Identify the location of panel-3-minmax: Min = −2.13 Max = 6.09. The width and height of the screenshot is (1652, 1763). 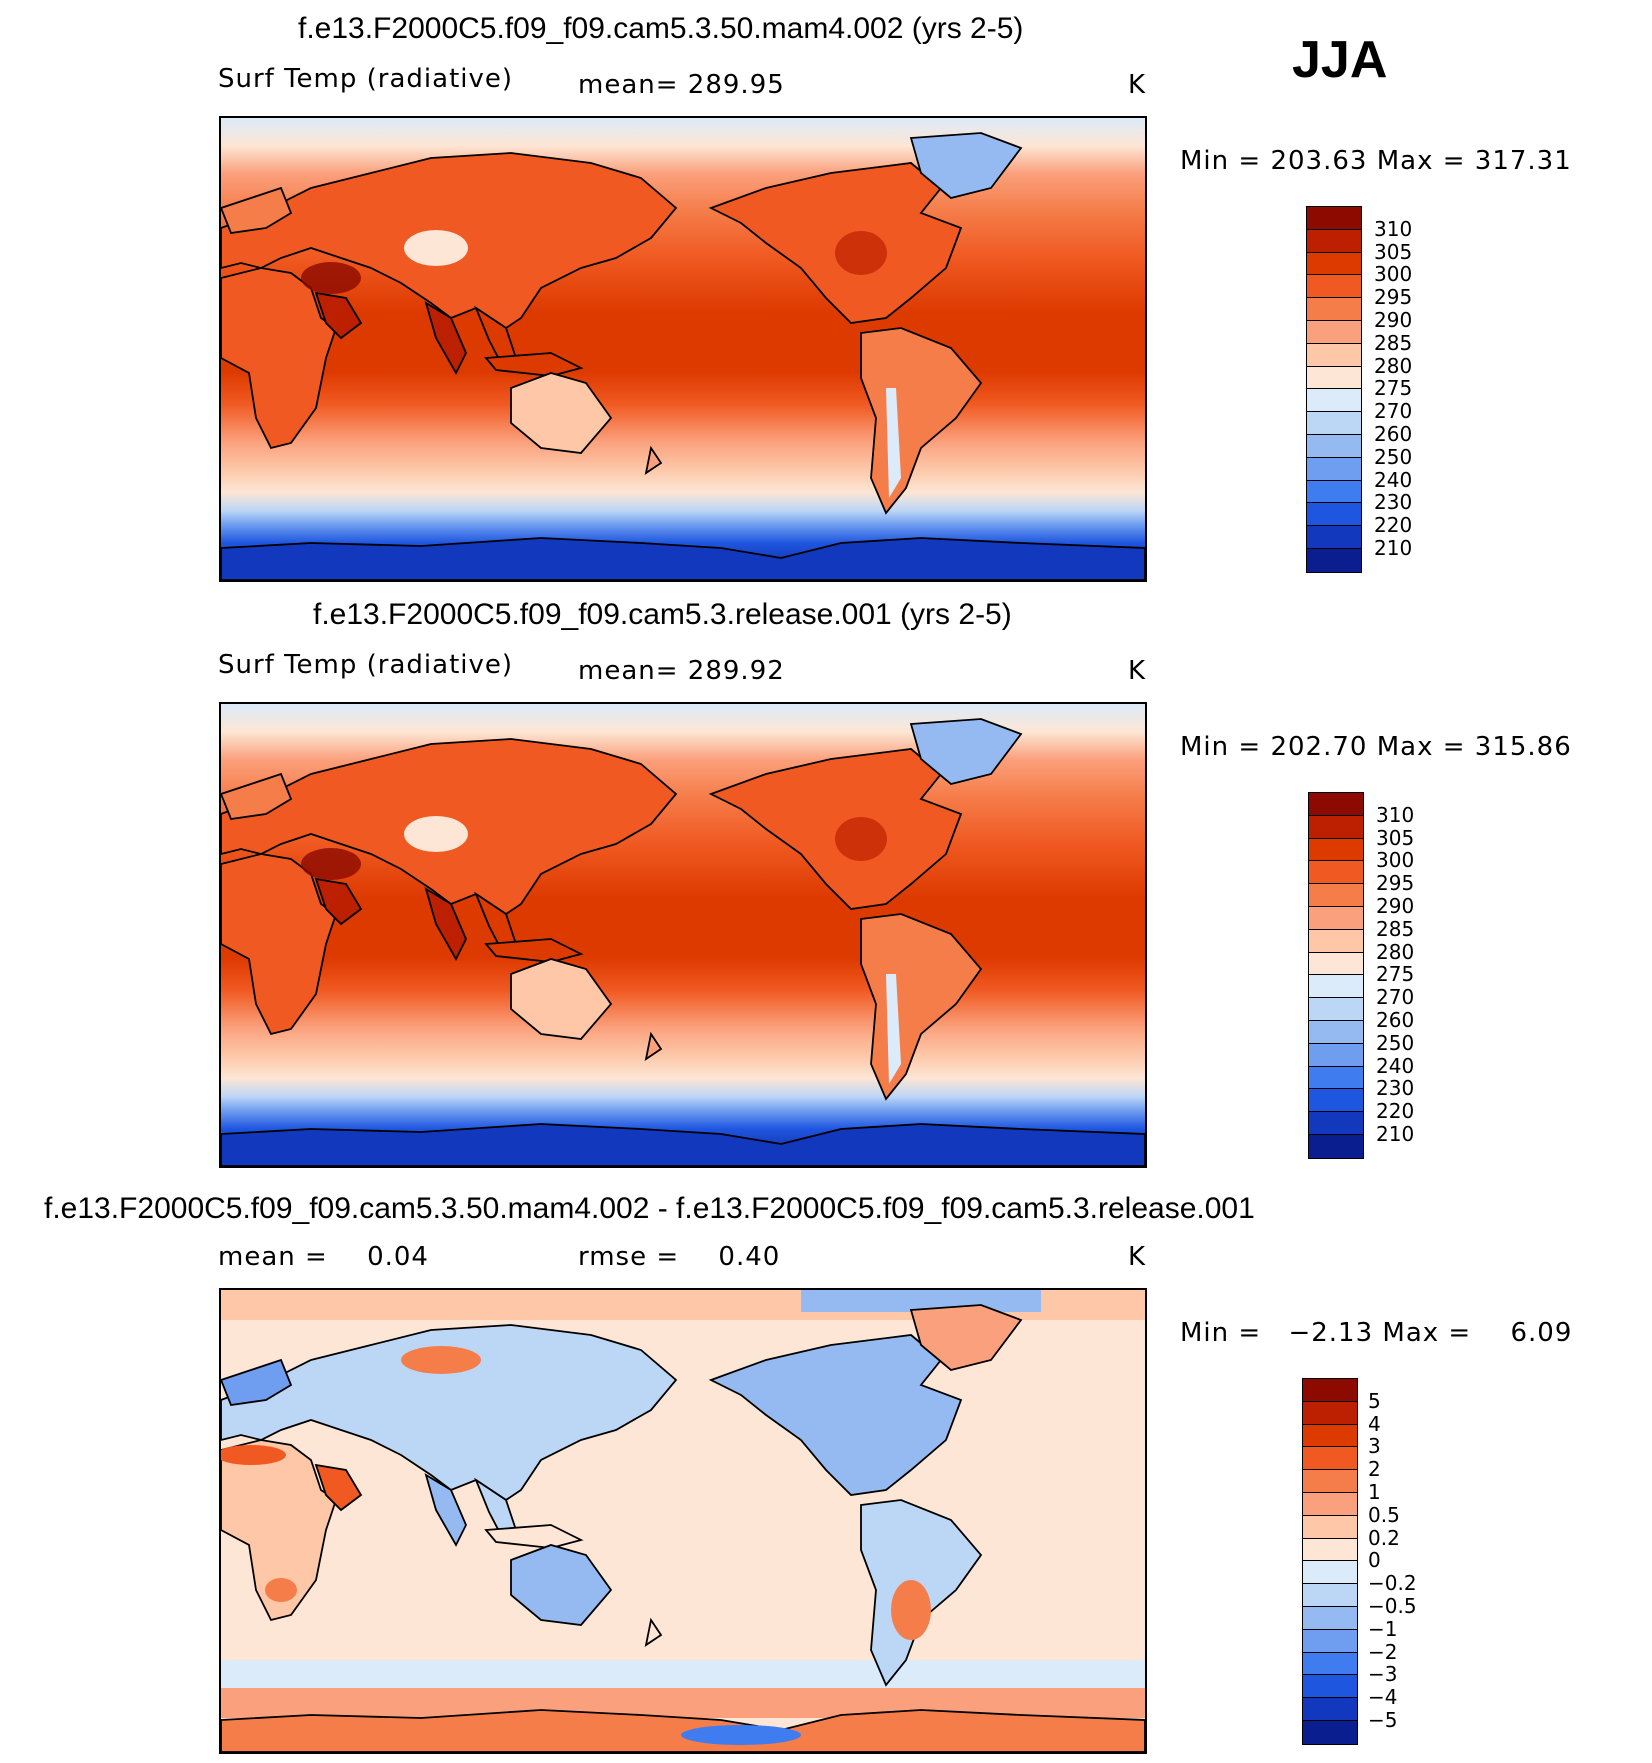
(1376, 1333).